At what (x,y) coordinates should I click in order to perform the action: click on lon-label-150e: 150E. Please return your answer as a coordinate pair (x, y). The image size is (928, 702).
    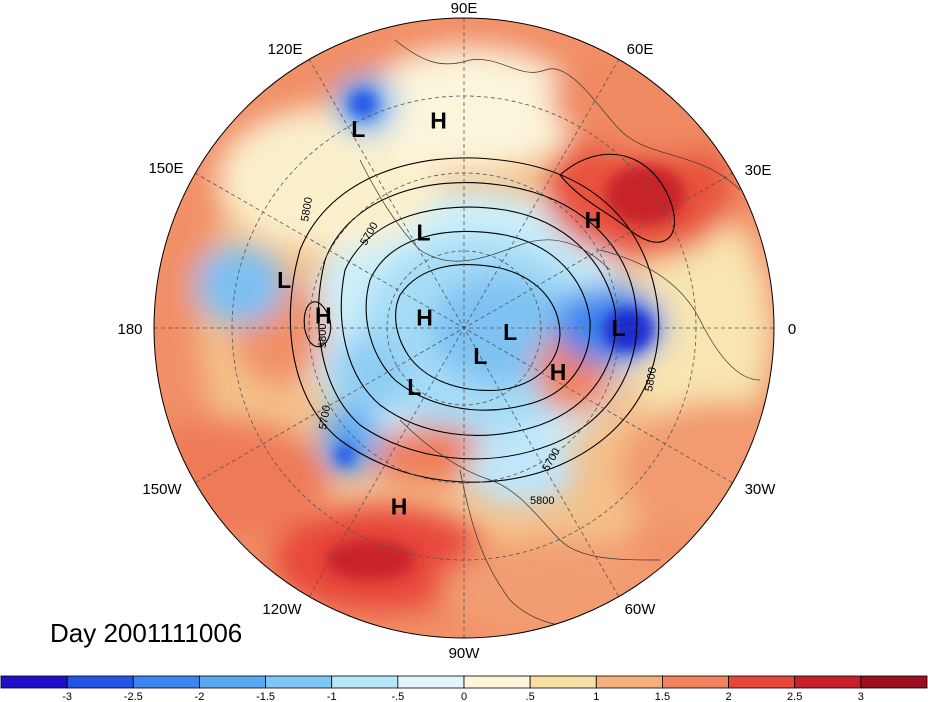
    Looking at the image, I should click on (165, 168).